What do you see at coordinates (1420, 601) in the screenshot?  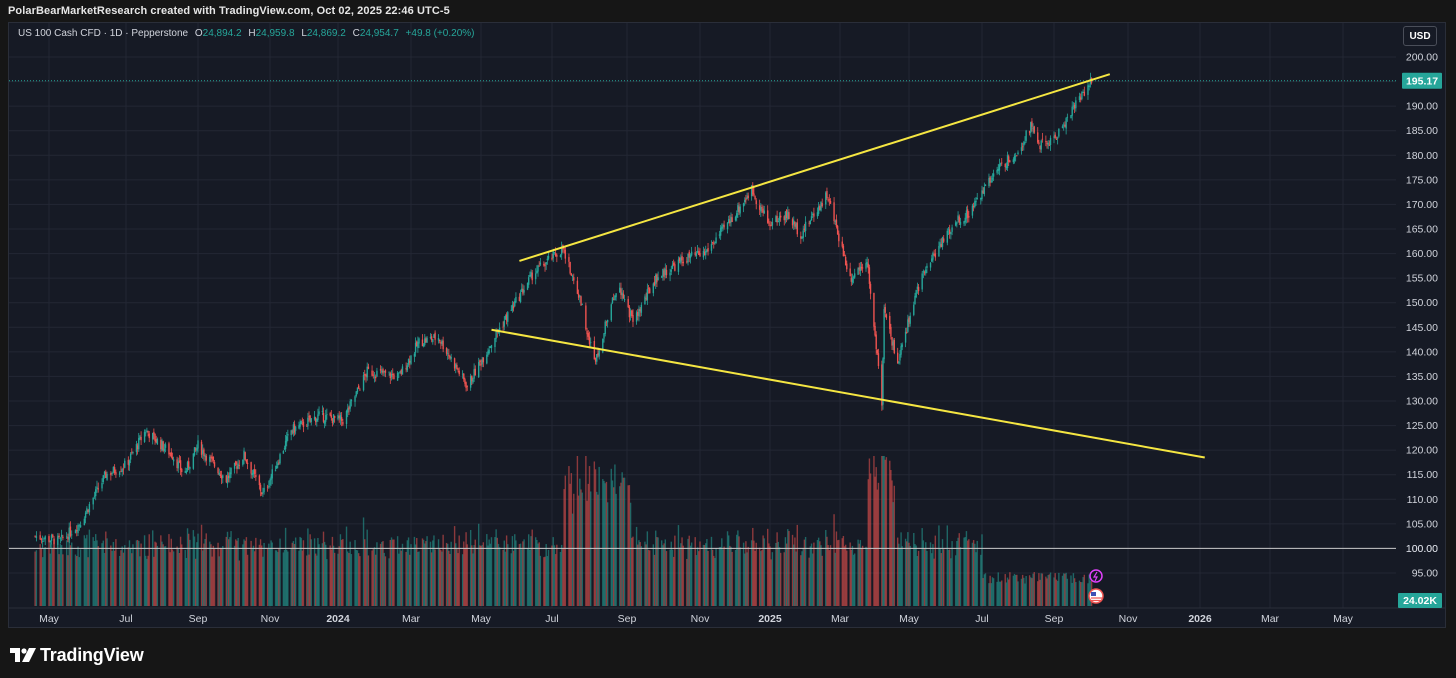 I see `volume-tag-label: 24.02K` at bounding box center [1420, 601].